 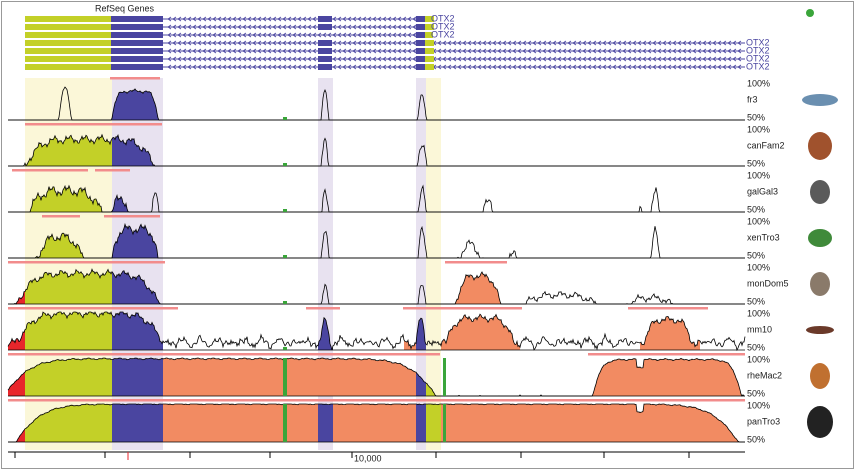 I want to click on strand-arrows, so click(x=297, y=27).